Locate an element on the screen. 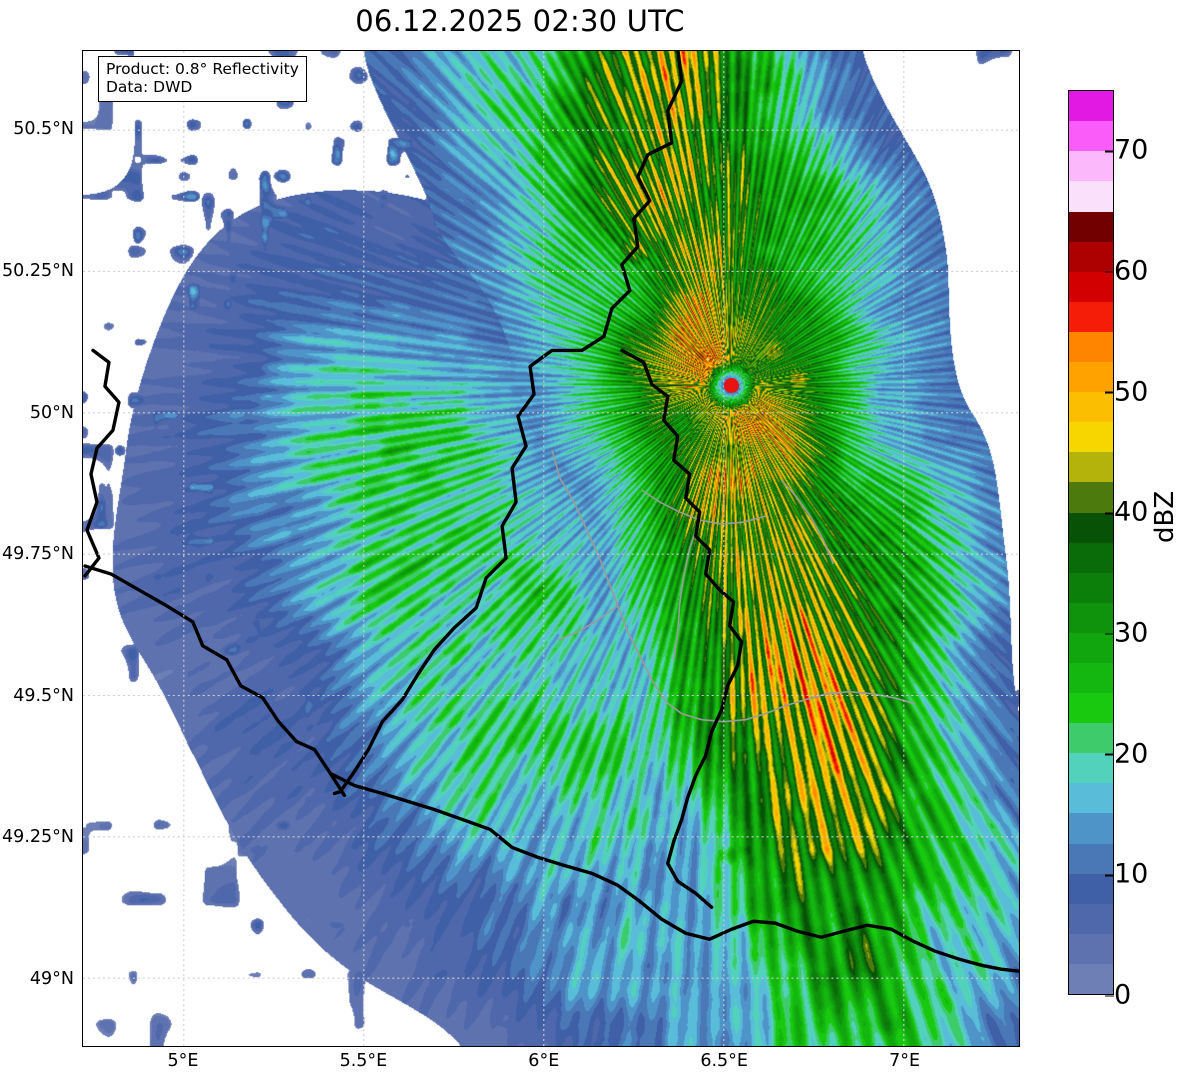 The width and height of the screenshot is (1202, 1081). x-tick-label: 6°E is located at coordinates (544, 1061).